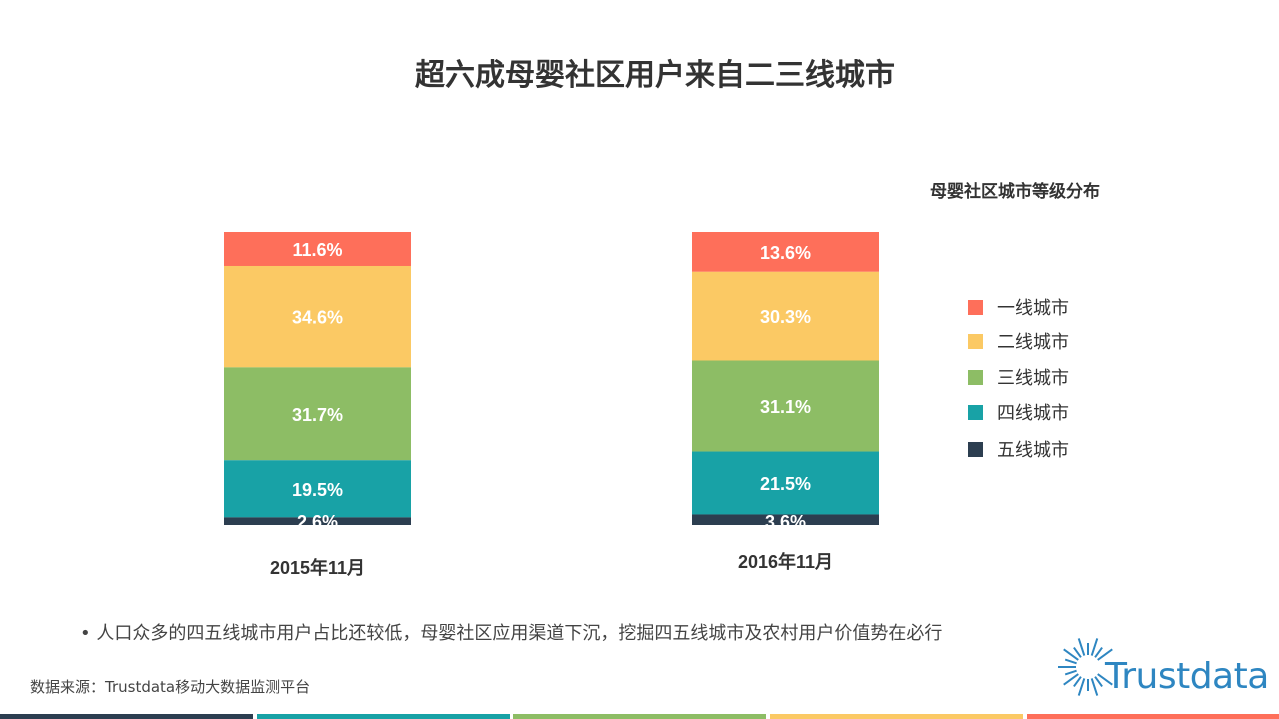 This screenshot has height=719, width=1279. I want to click on data-label: 11.6%, so click(317, 250).